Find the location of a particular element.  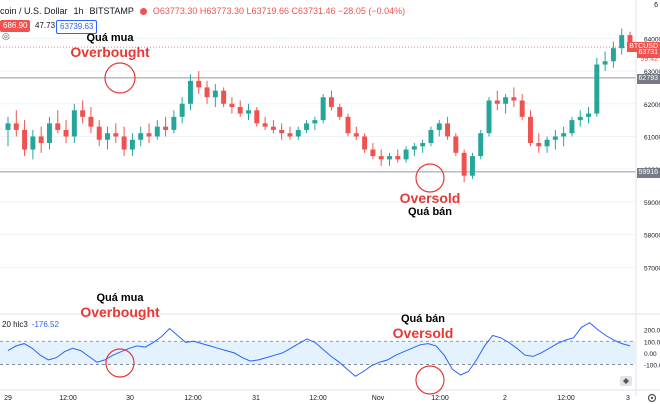

spread-value: 47.73 is located at coordinates (45, 25).